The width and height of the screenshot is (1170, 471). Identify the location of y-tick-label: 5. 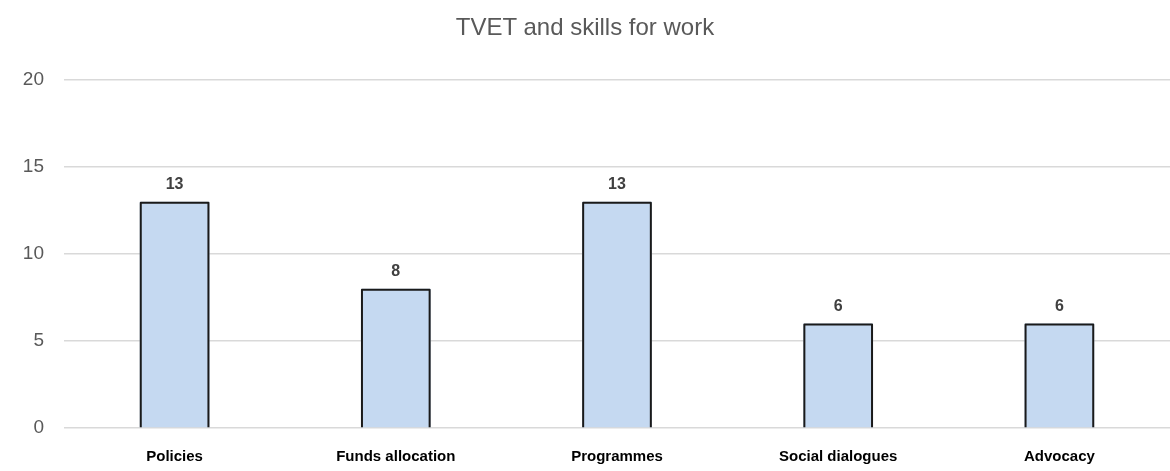
(38, 340).